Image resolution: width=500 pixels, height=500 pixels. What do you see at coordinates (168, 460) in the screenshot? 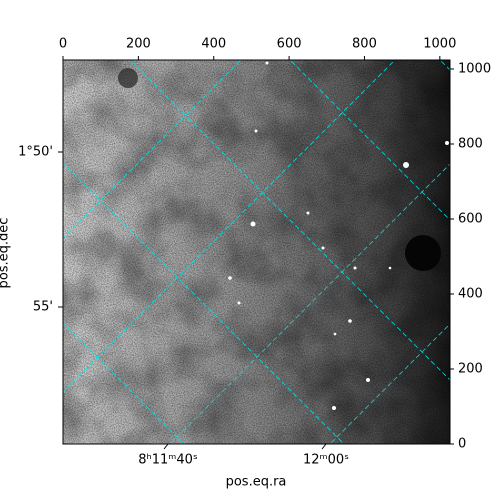
I see `ra-label: 8ʰ11ᵐ40ˢ` at bounding box center [168, 460].